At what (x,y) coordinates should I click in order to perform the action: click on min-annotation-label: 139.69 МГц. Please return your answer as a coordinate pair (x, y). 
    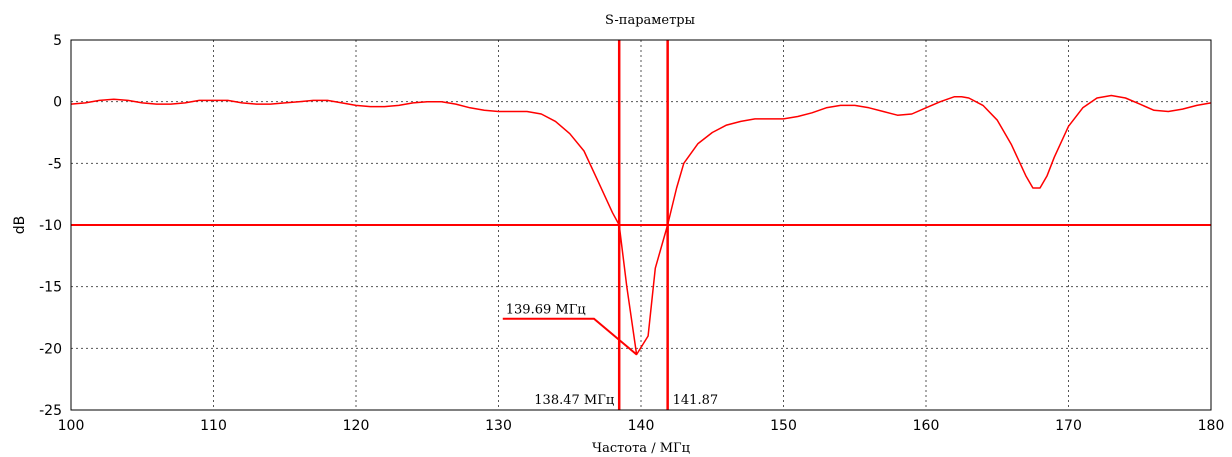
    Looking at the image, I should click on (546, 310).